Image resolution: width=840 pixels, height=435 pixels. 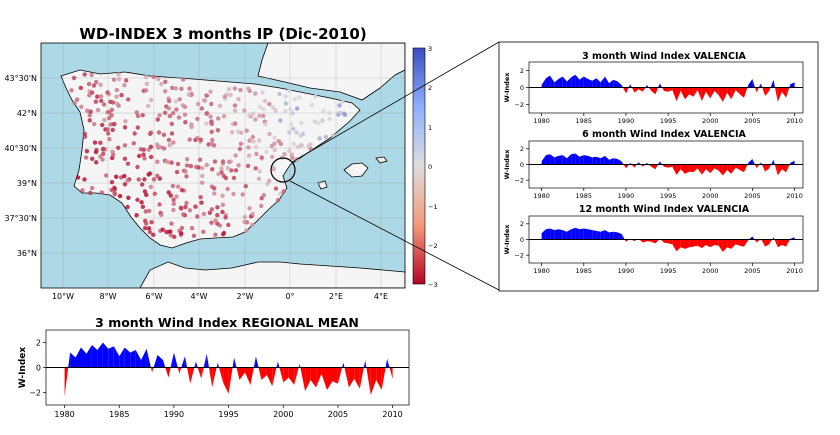 What do you see at coordinates (522, 71) in the screenshot?
I see `y-tick-label: 2` at bounding box center [522, 71].